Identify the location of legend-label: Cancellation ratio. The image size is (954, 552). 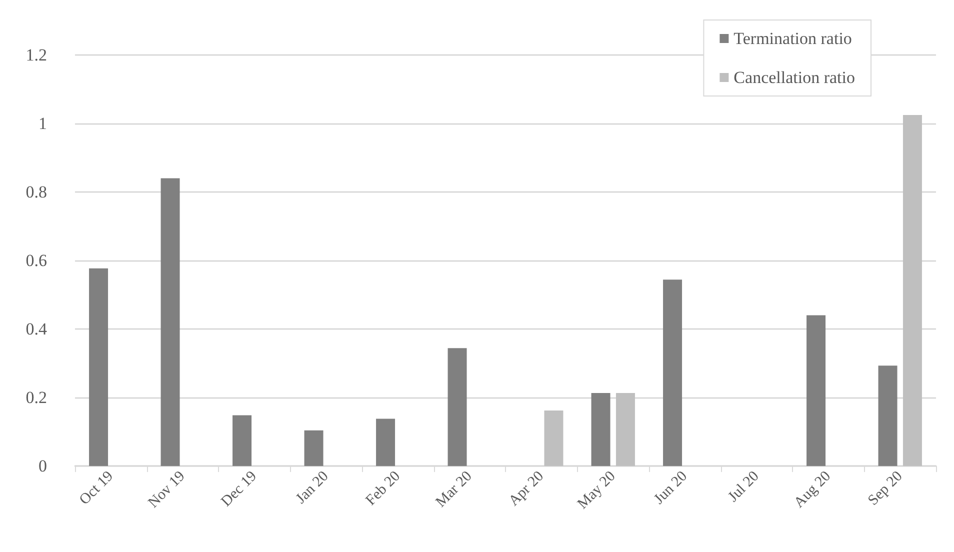
(795, 77).